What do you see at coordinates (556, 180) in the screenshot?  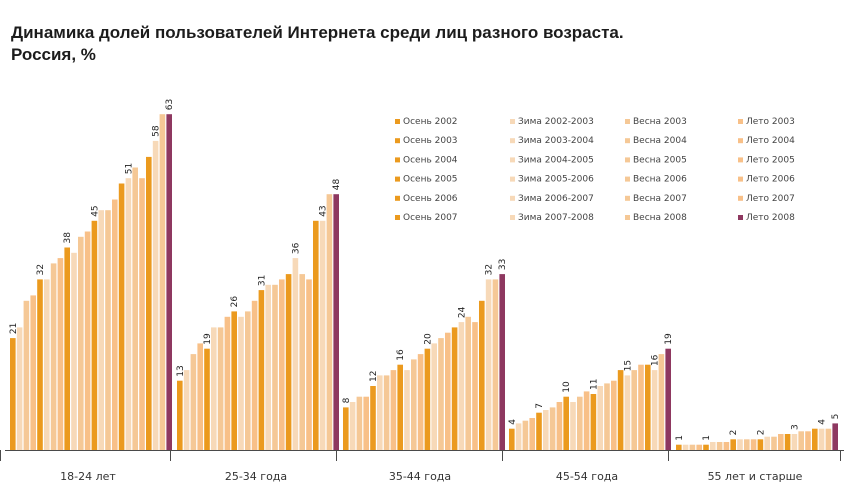 I see `legend-label: Зима 2005-2006` at bounding box center [556, 180].